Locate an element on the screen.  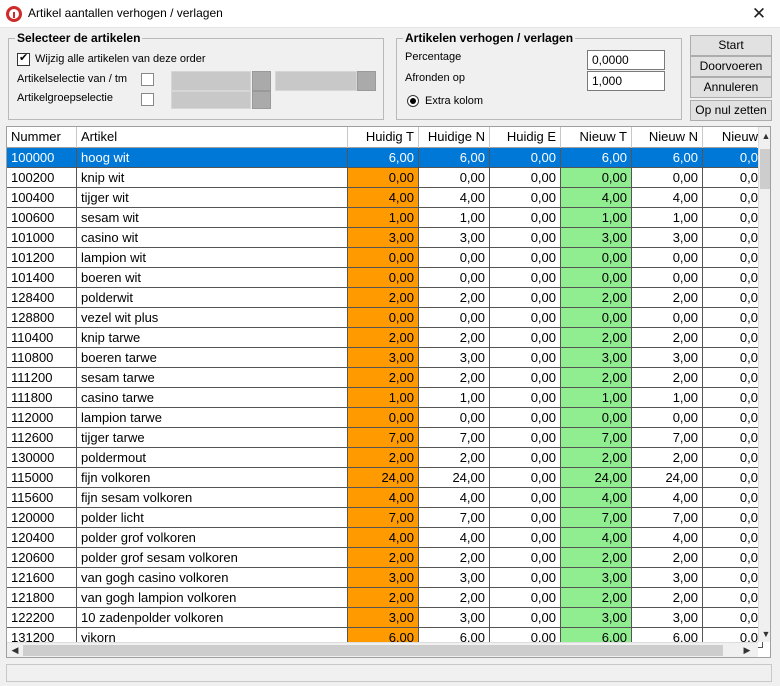
cell-huidige-n: 0,00 is located at coordinates (454, 178).